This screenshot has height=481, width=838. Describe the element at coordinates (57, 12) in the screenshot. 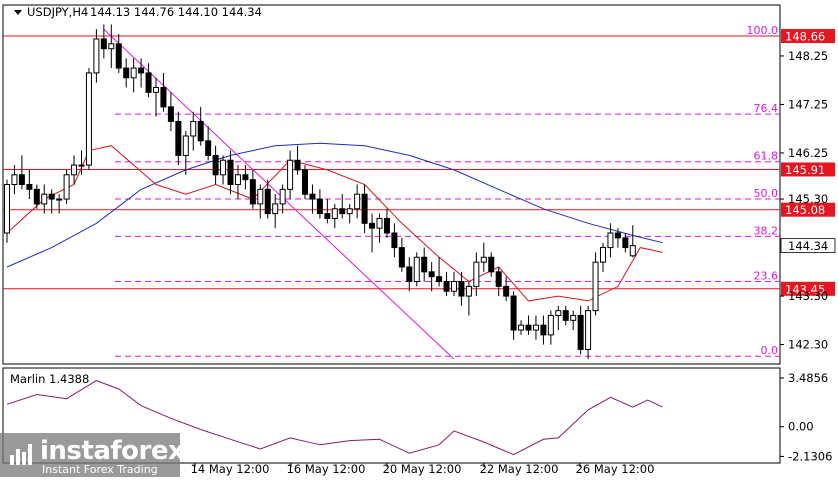

I see `symbol-label: USDJPY,H4` at that location.